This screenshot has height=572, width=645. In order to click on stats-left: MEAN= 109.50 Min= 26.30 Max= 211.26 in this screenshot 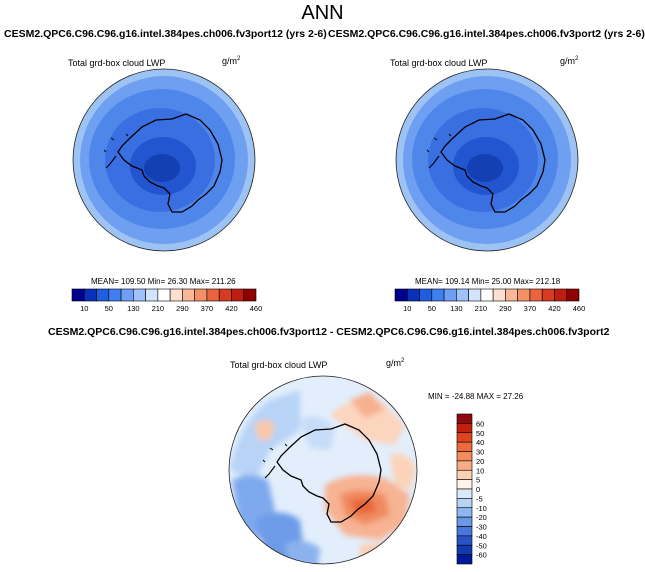, I will do `click(163, 281)`.